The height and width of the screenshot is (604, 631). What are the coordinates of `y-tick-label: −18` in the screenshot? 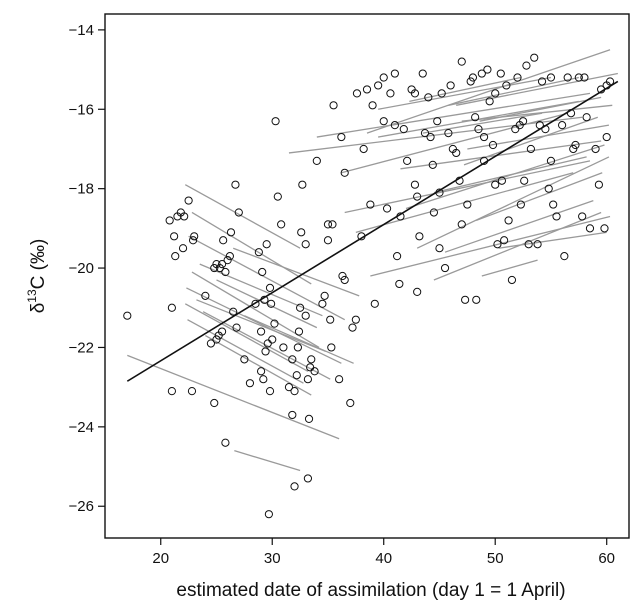 It's located at (81, 189).